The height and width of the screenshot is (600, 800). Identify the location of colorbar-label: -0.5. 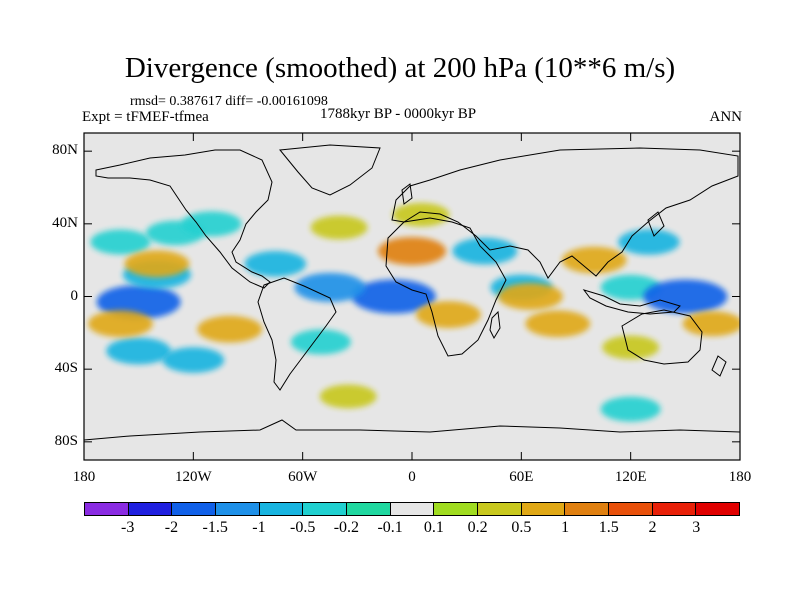
(302, 527).